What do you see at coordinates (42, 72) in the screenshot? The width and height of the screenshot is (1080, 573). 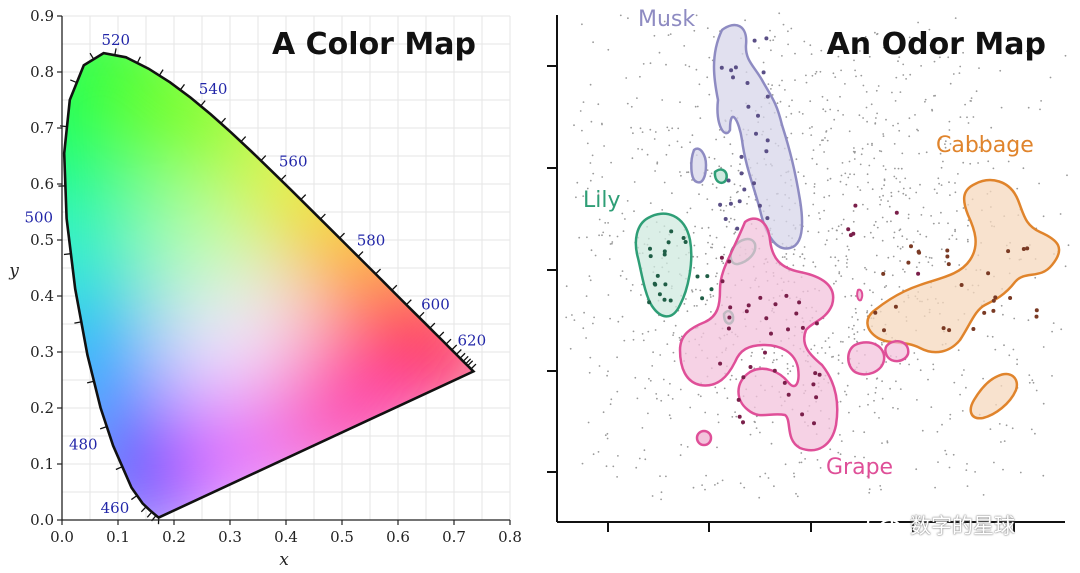 I see `y-tick-label: 0.8` at bounding box center [42, 72].